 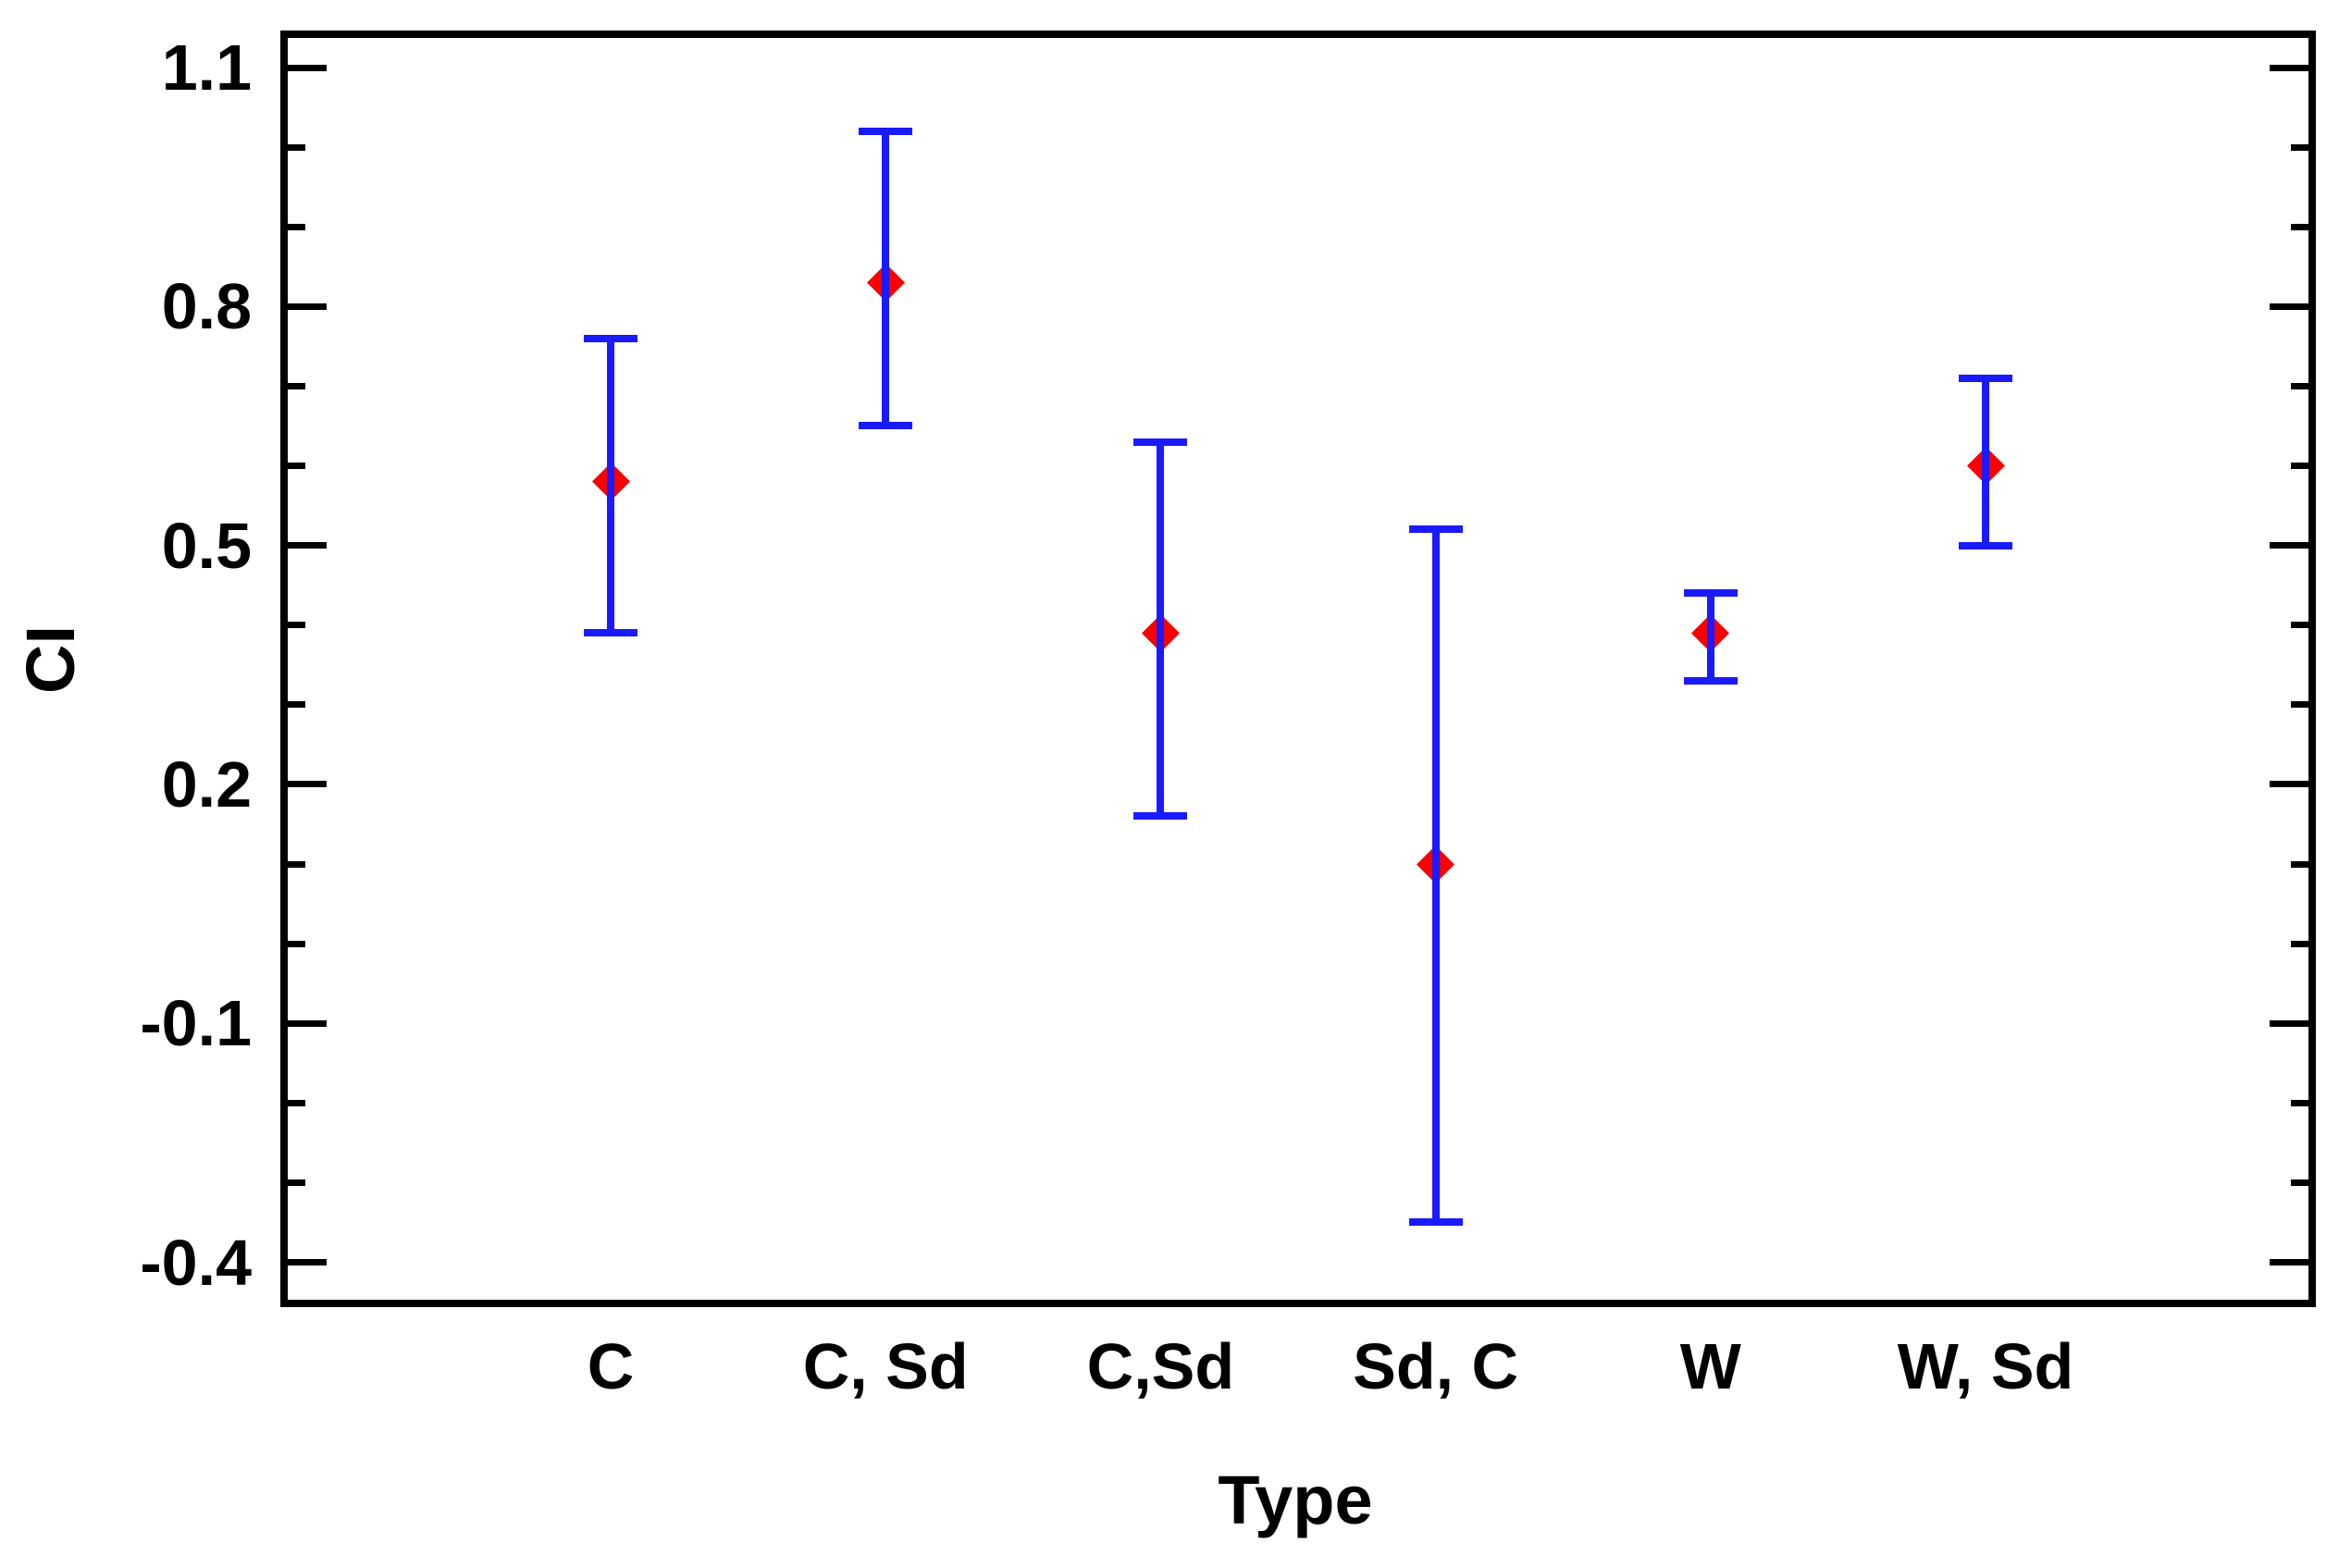 What do you see at coordinates (196, 1024) in the screenshot?
I see `y-tick-label: -0.1` at bounding box center [196, 1024].